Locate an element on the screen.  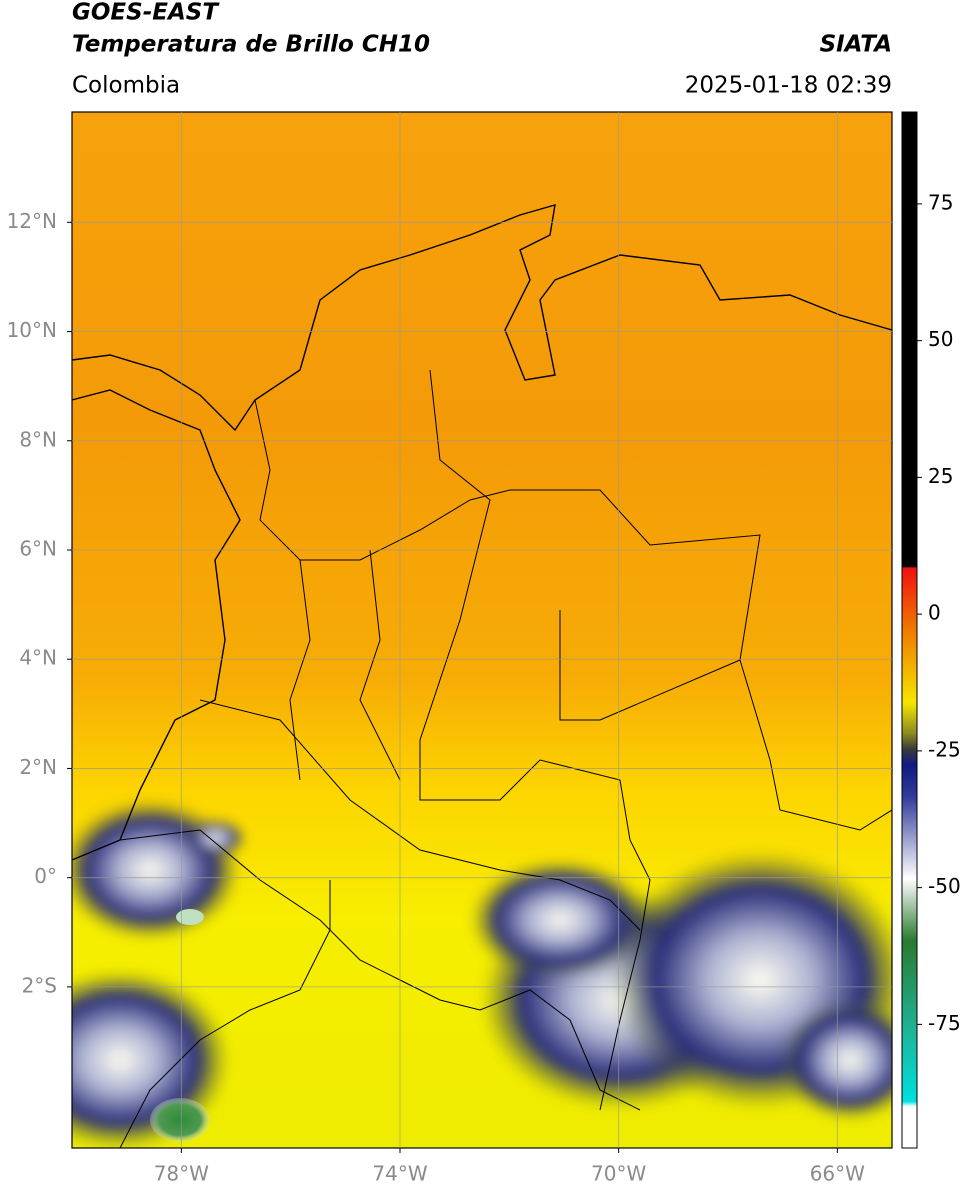
x-tick-label: 66°W is located at coordinates (837, 1174).